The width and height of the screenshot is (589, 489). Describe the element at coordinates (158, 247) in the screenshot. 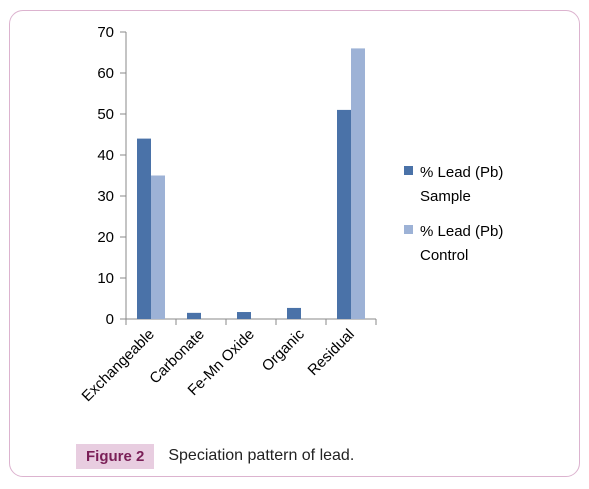

I see `bar-control-exchangeable` at that location.